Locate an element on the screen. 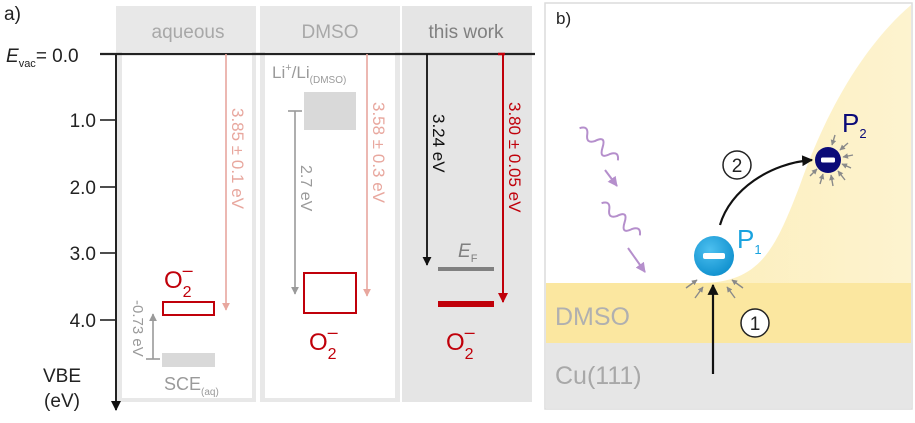 This screenshot has width=915, height=423. aqueous-diff-label: -0.73 eV is located at coordinates (137, 328).